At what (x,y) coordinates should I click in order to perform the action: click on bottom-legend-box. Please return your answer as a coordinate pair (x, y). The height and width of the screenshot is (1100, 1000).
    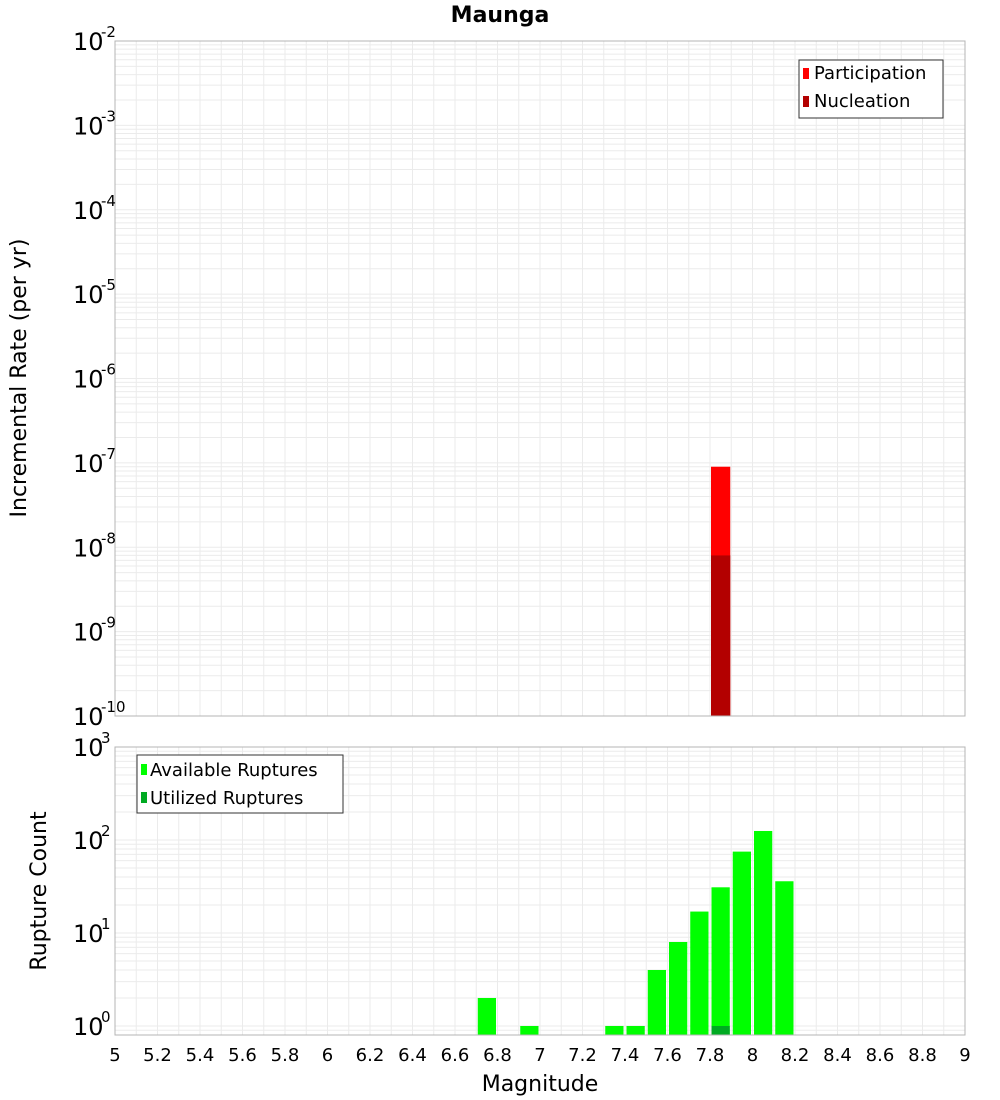
    Looking at the image, I should click on (240, 784).